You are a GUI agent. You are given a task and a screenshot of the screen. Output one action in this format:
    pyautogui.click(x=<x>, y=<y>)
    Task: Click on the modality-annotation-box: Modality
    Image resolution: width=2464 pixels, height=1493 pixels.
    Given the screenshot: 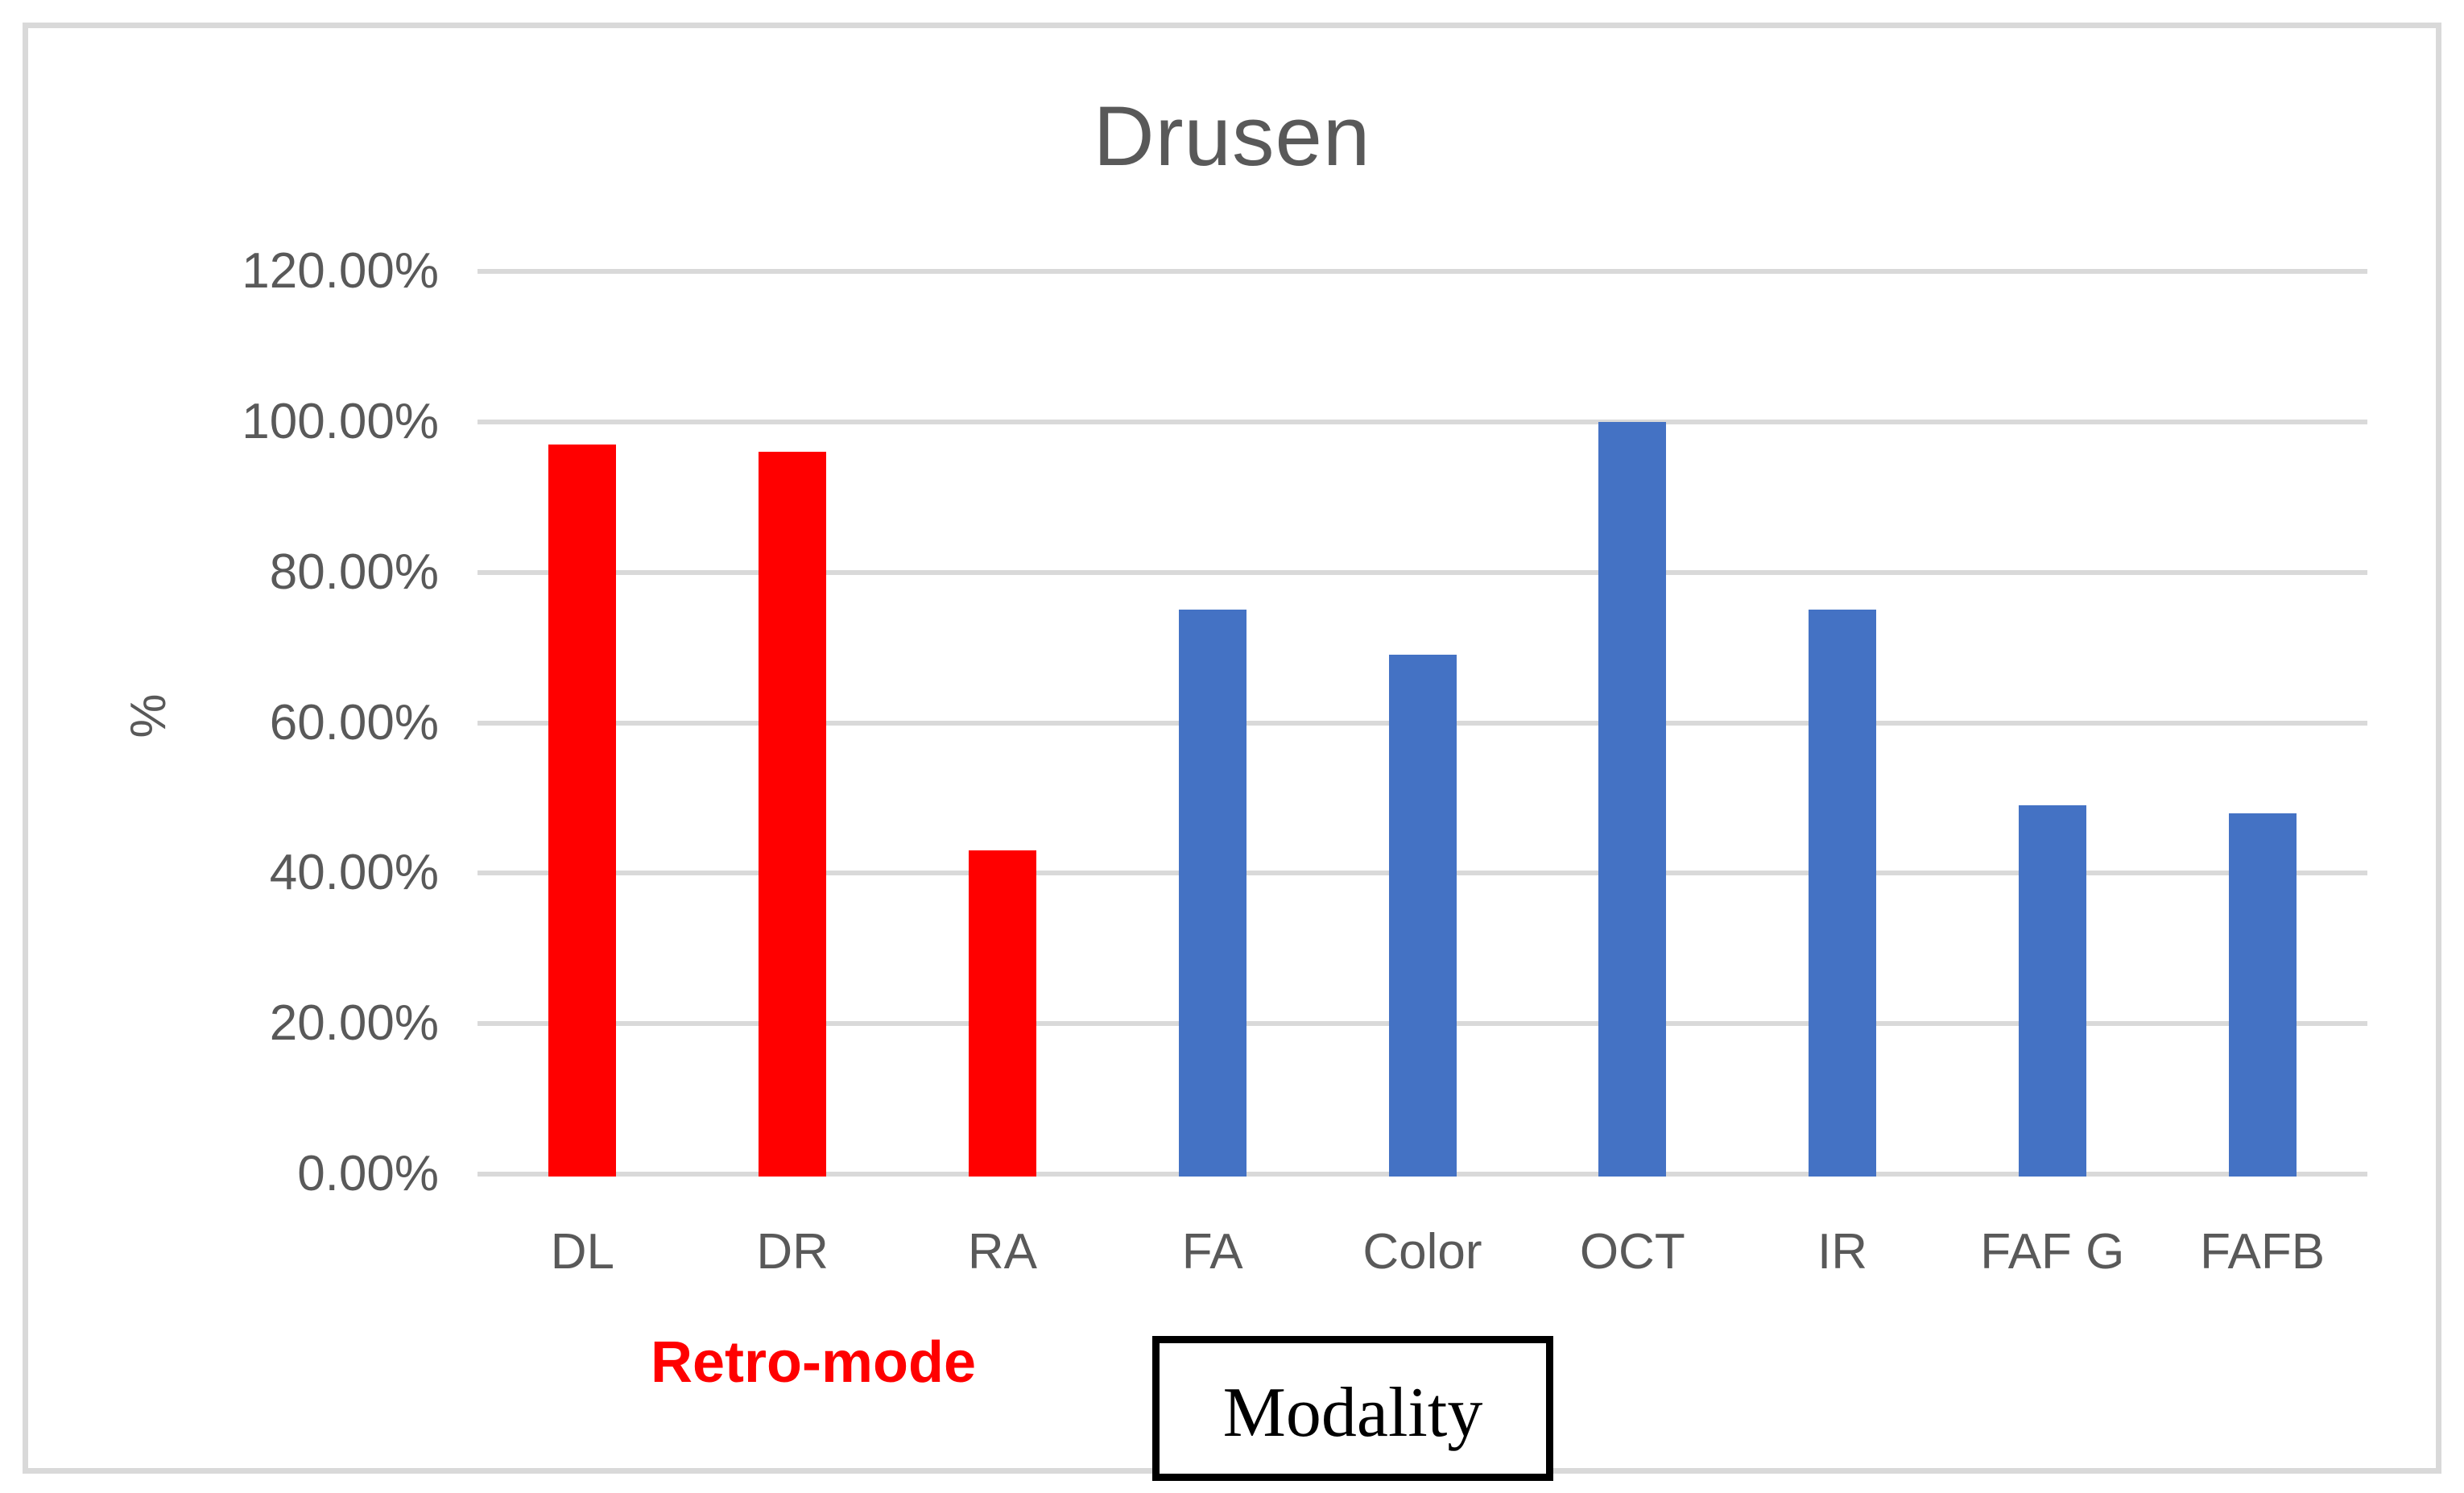 What is the action you would take?
    pyautogui.click(x=1352, y=1408)
    